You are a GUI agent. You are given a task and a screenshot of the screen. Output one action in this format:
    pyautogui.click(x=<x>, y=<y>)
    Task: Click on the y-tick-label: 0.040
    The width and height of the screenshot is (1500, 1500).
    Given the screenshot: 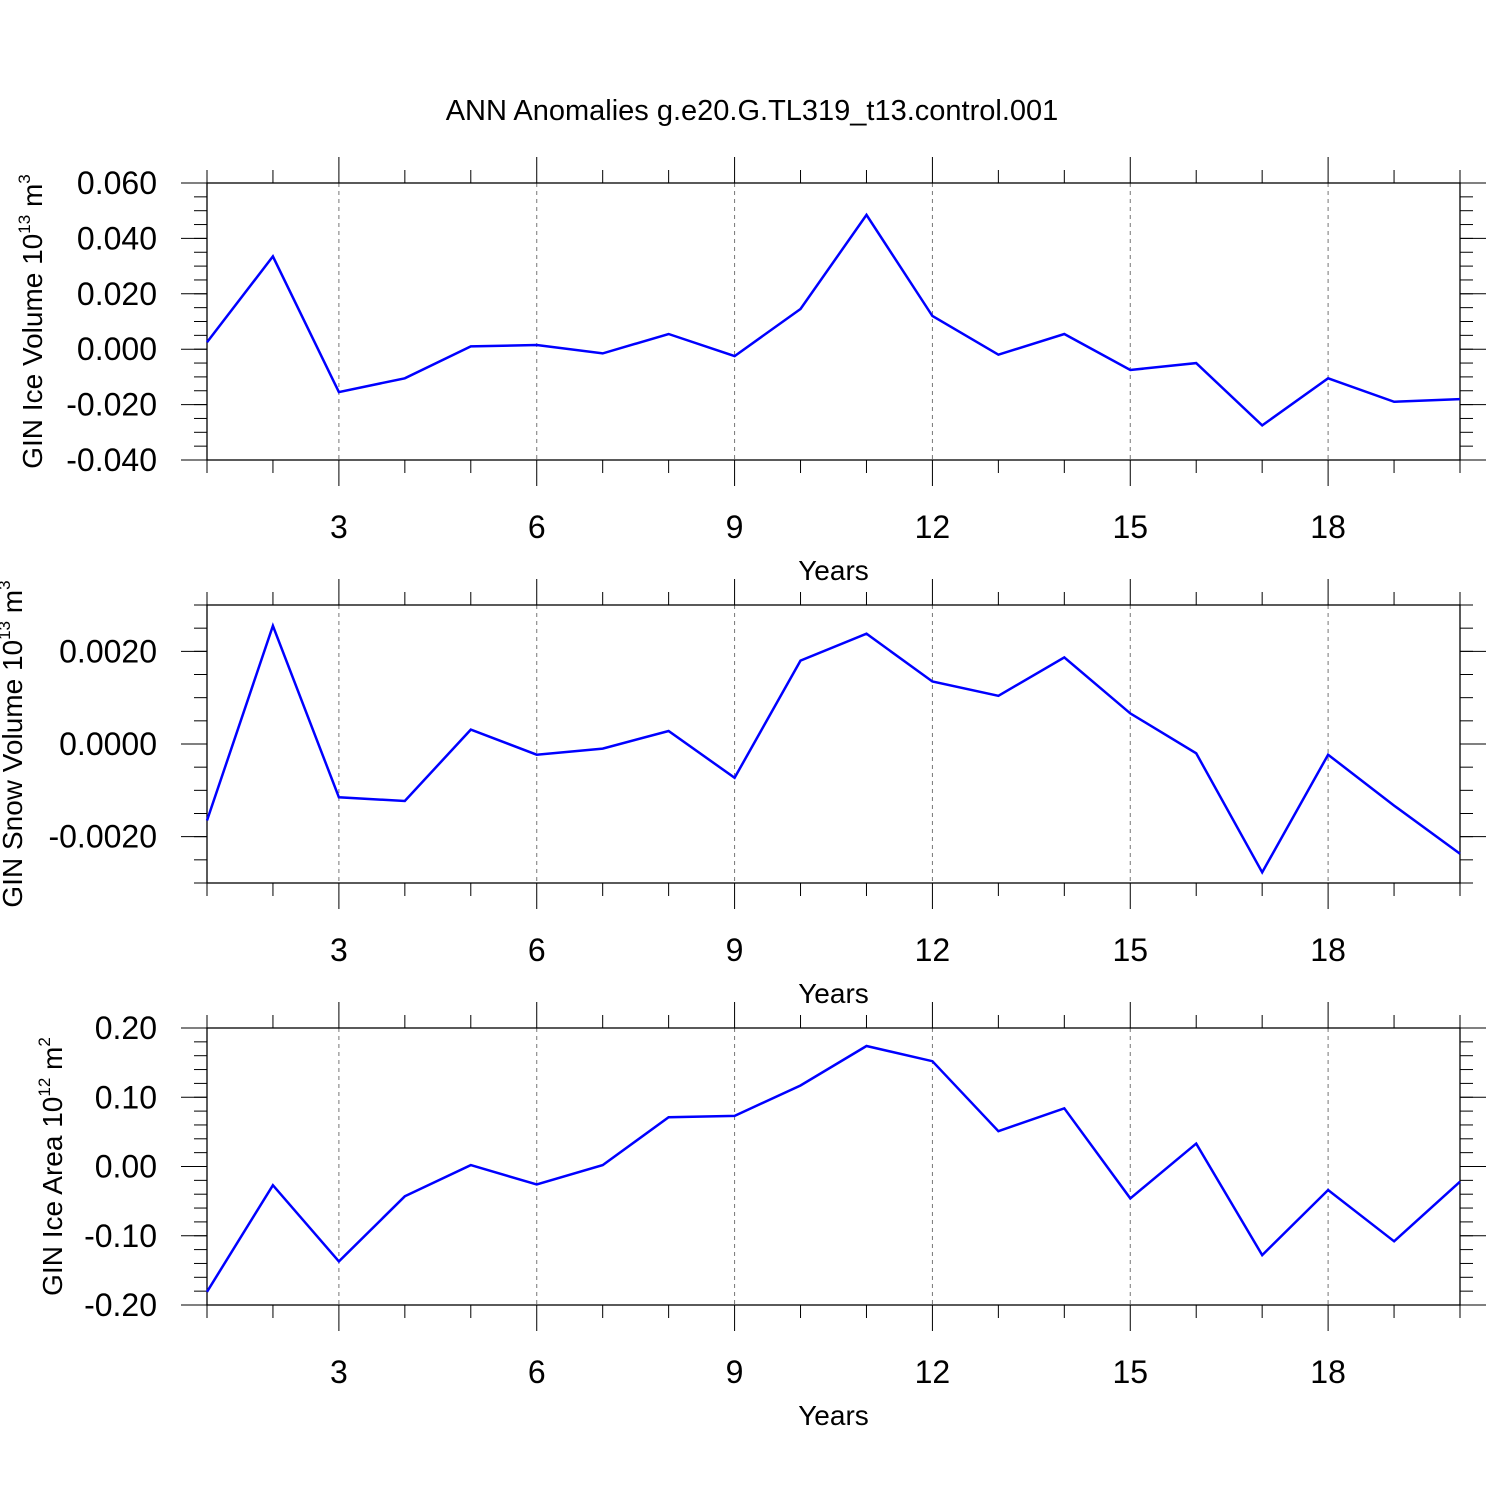 What is the action you would take?
    pyautogui.click(x=117, y=238)
    